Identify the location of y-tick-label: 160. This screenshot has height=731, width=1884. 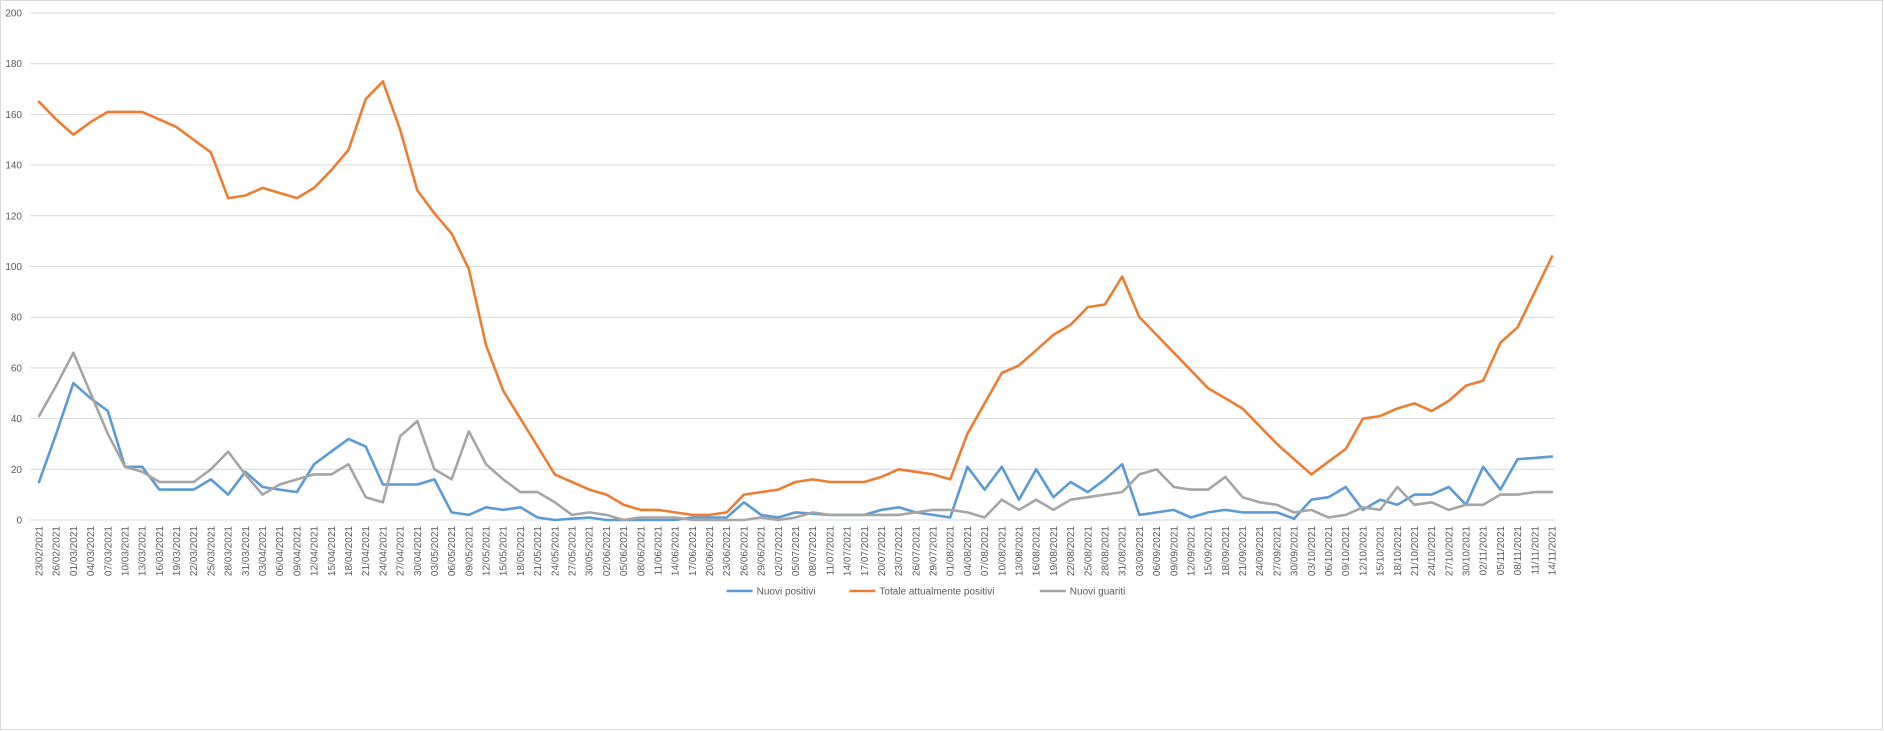
(13, 115).